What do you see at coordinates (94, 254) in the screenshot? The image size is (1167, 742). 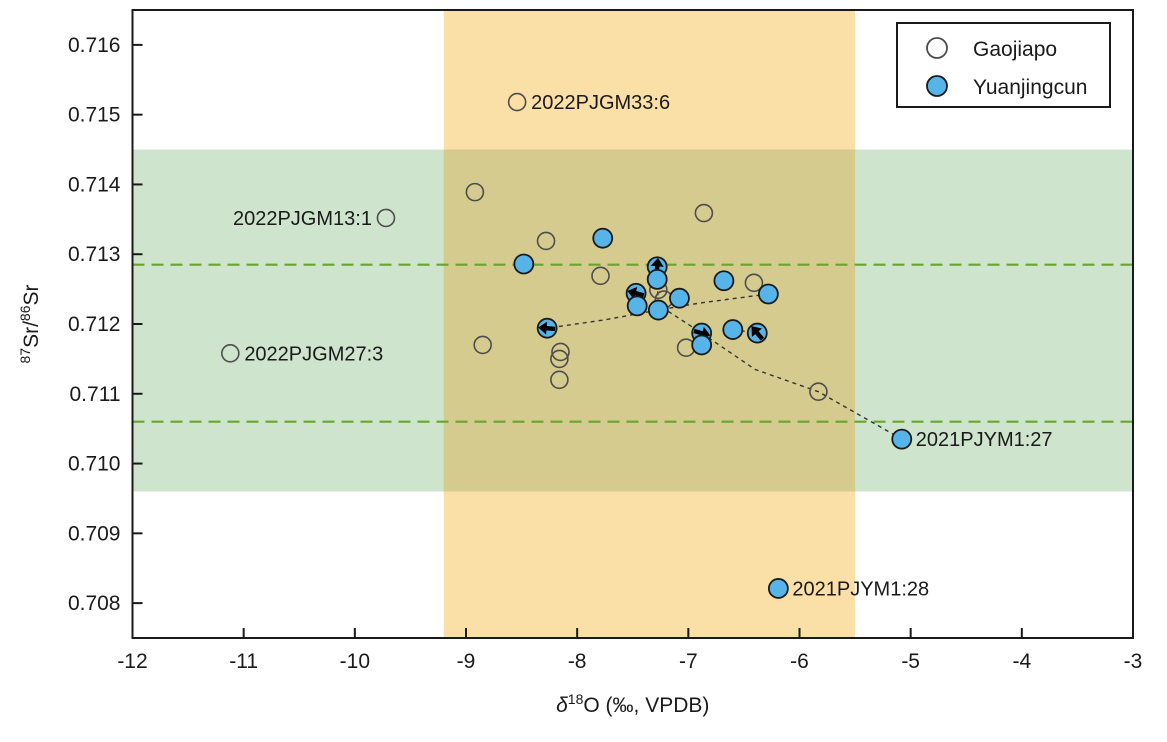 I see `y-axis-tick-label: 0.713` at bounding box center [94, 254].